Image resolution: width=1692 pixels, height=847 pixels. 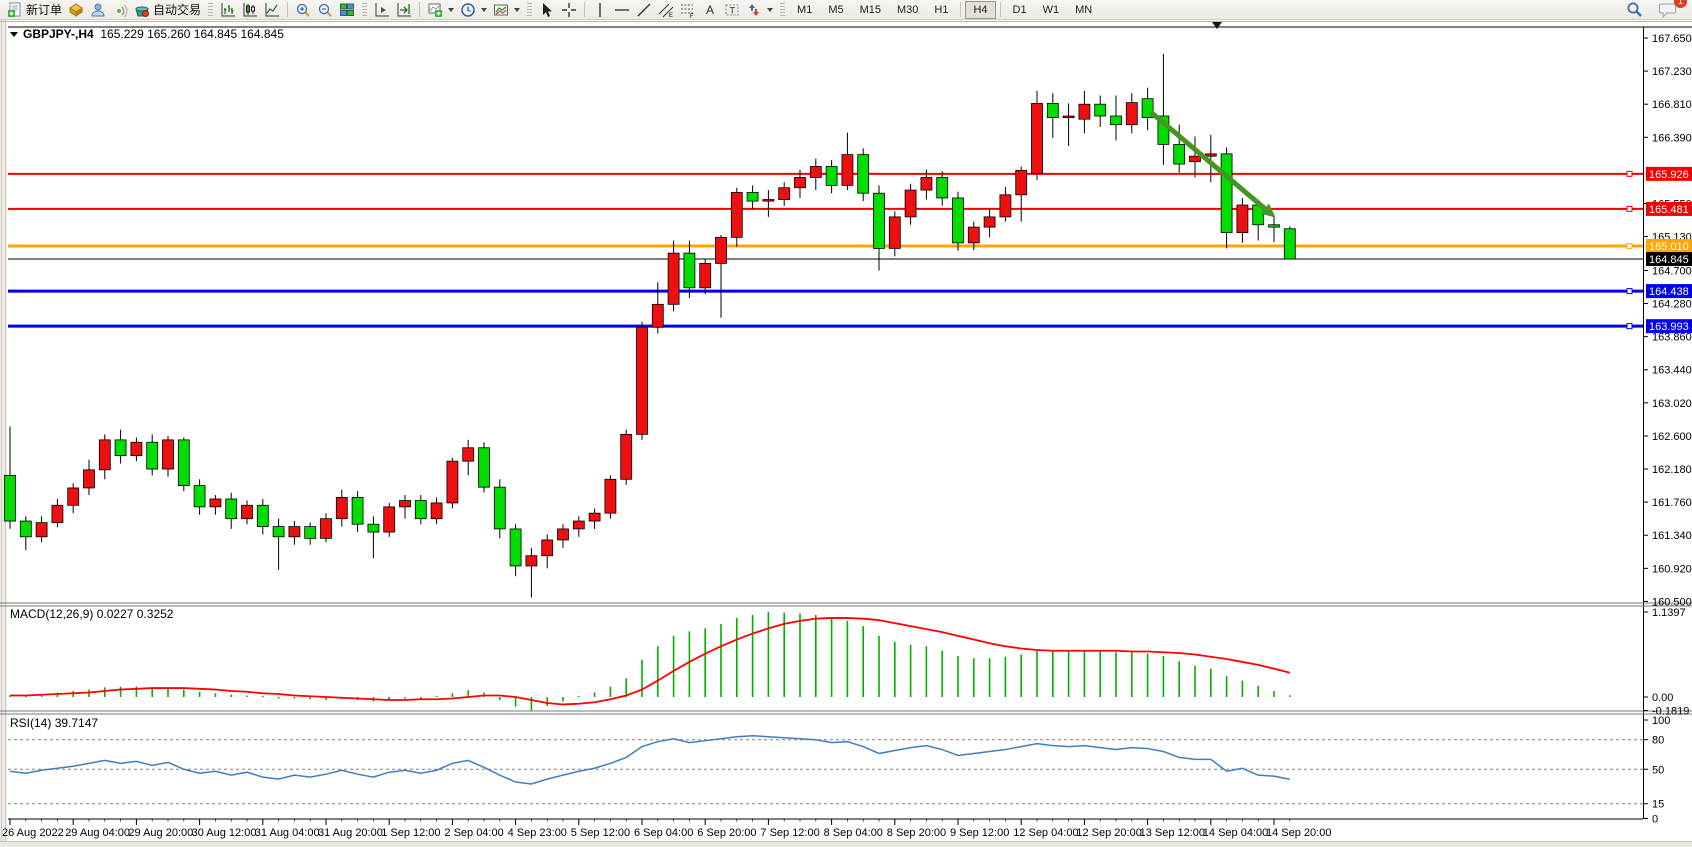 I want to click on mql-button, so click(x=76, y=10).